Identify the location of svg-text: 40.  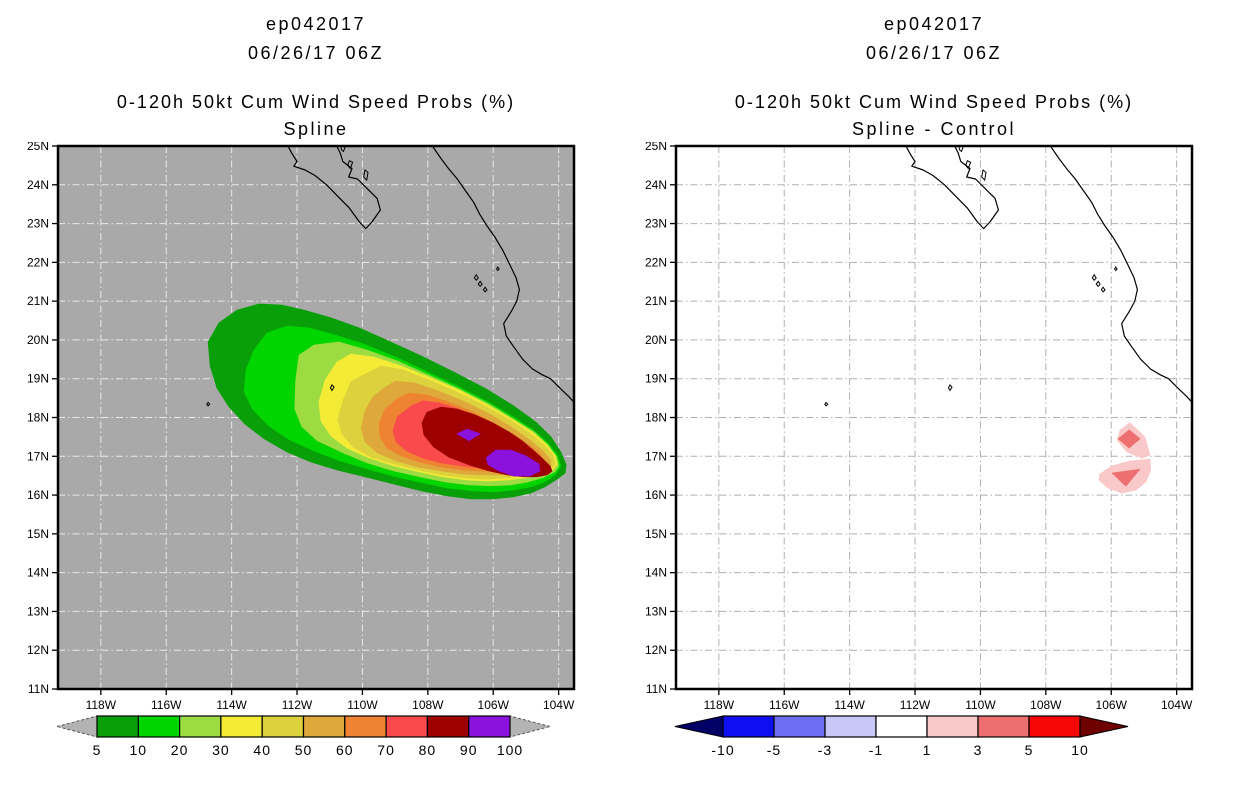
(262, 750).